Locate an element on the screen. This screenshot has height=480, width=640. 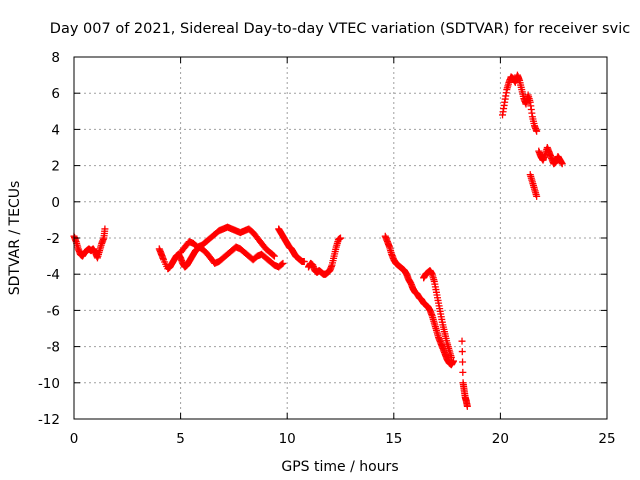
y-tick-label: -2 is located at coordinates (53, 239).